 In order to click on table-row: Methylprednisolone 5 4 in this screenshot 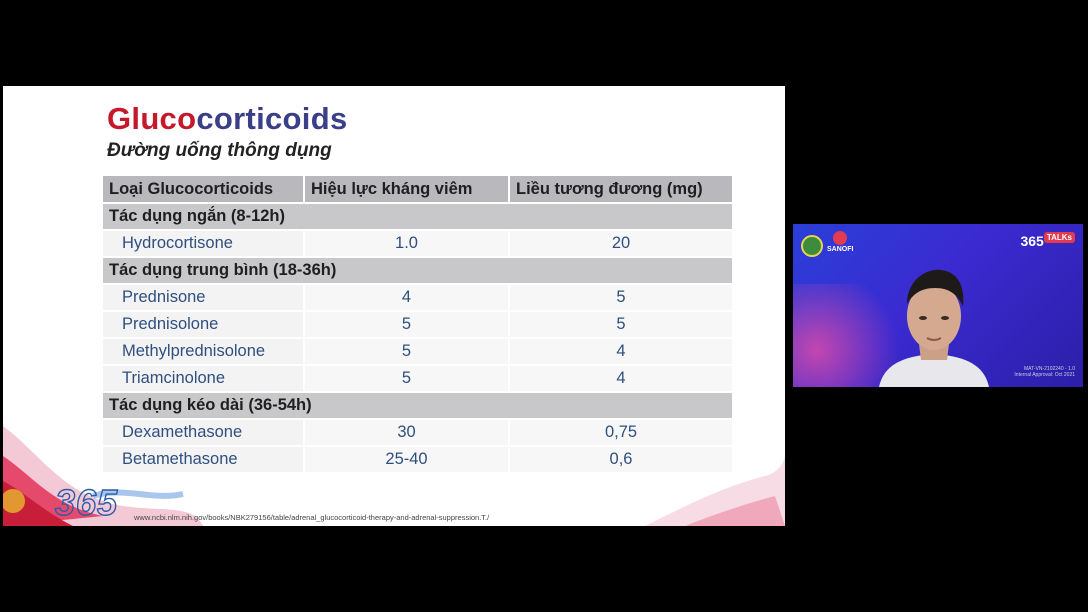, I will do `click(417, 351)`.